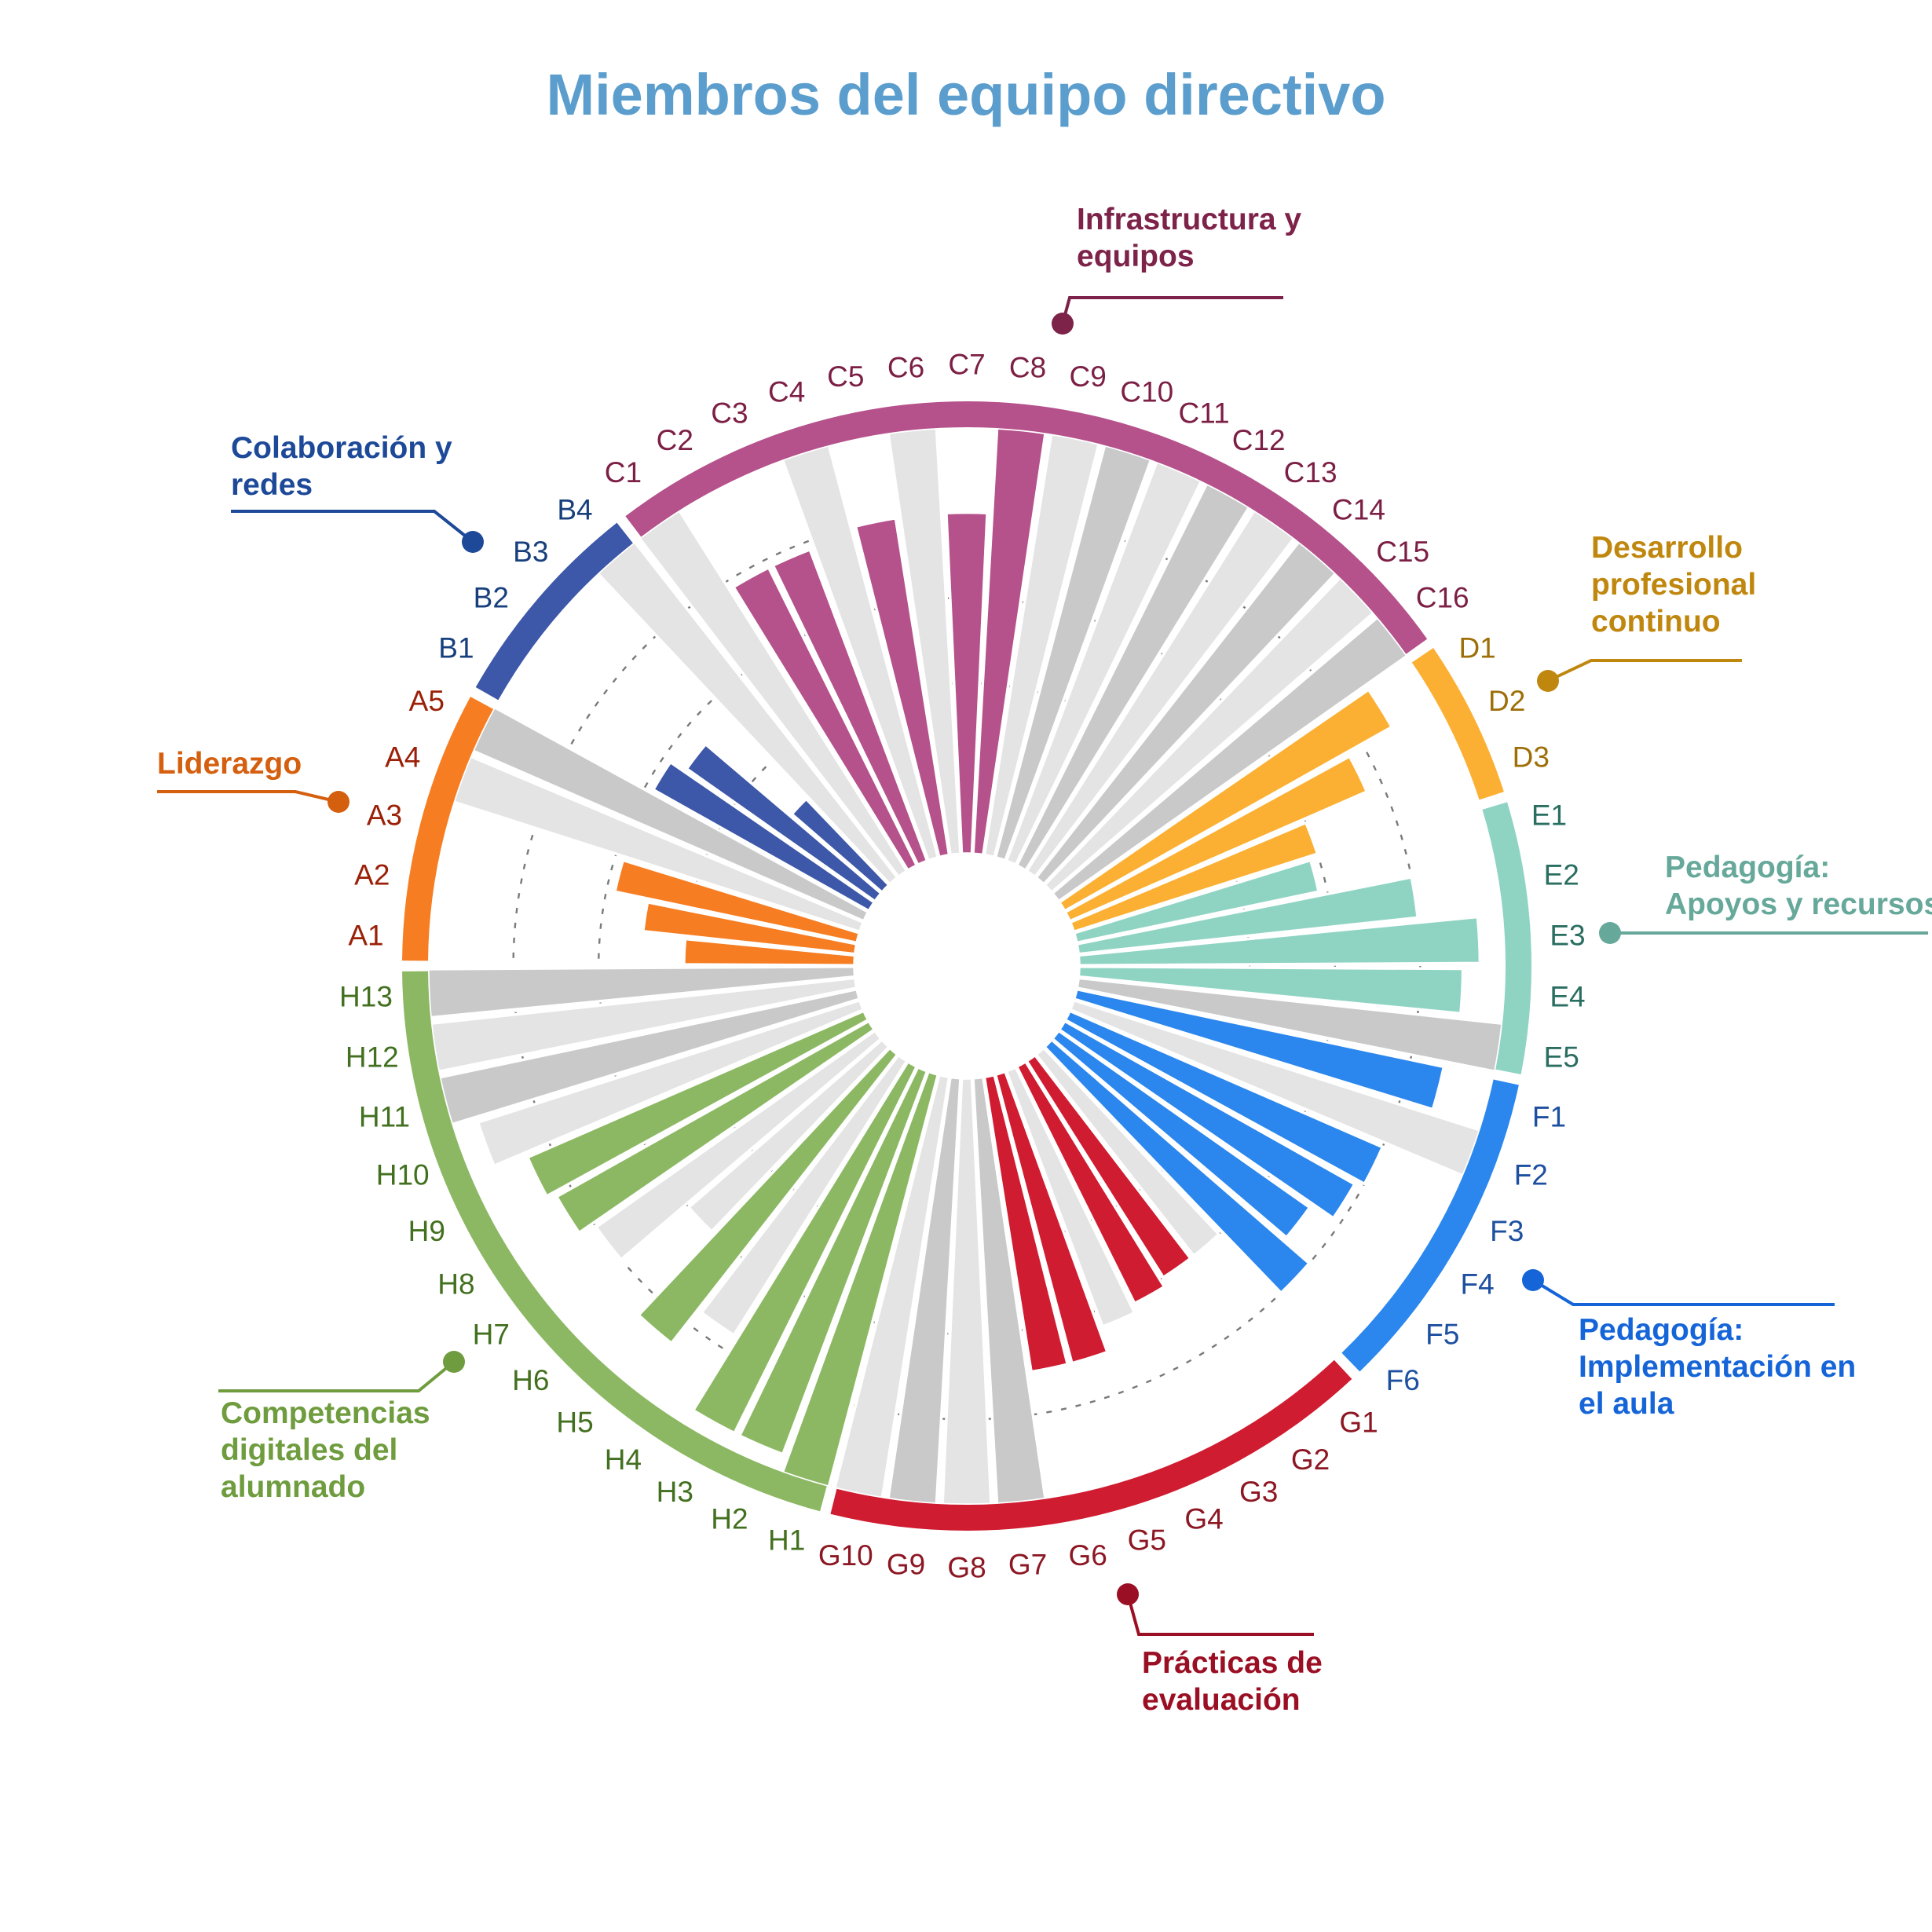 This screenshot has height=1932, width=1932. Describe the element at coordinates (892, 1287) in the screenshot. I see `bar-G10` at that location.